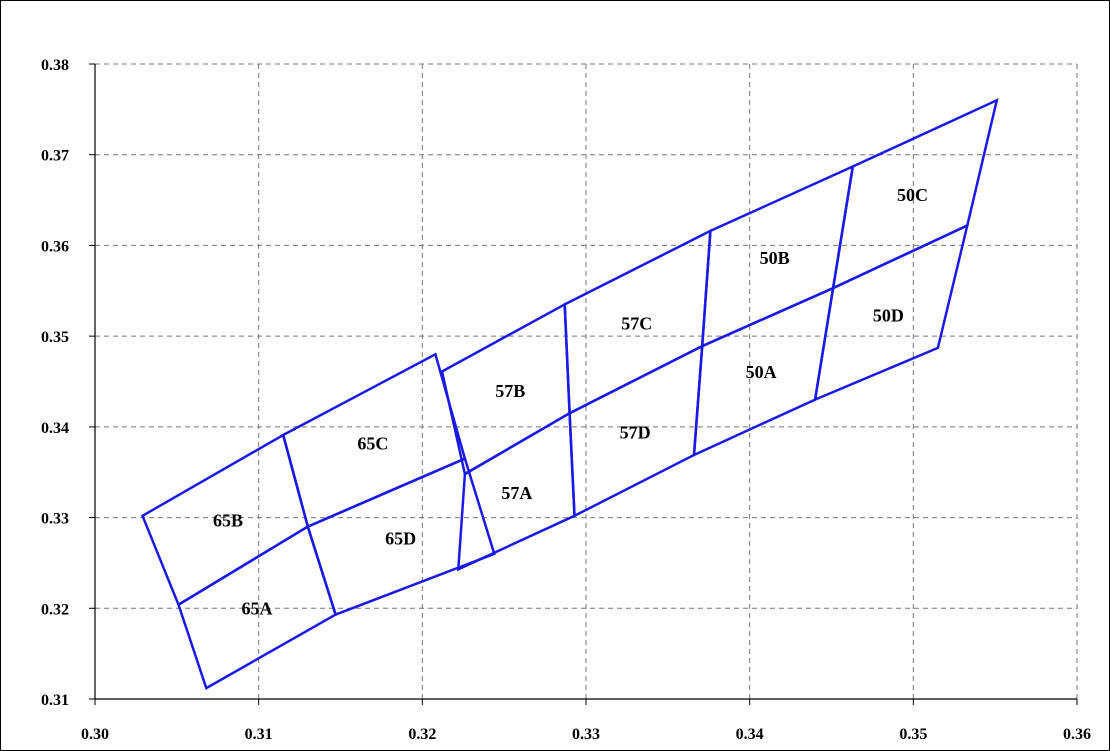 Image resolution: width=1110 pixels, height=751 pixels. What do you see at coordinates (422, 734) in the screenshot?
I see `x-tick-label: 0.32` at bounding box center [422, 734].